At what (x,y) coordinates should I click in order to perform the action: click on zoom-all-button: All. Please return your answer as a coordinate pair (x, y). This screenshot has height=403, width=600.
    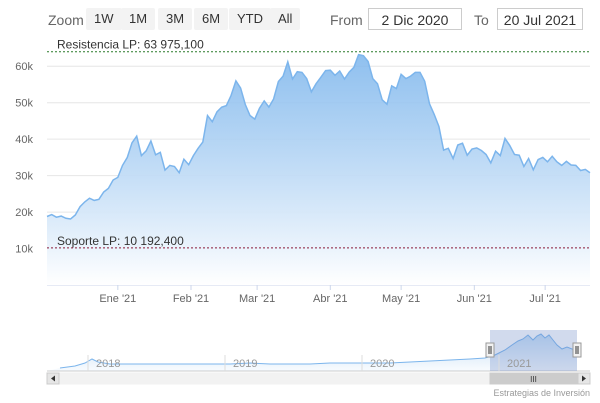
    Looking at the image, I should click on (285, 19).